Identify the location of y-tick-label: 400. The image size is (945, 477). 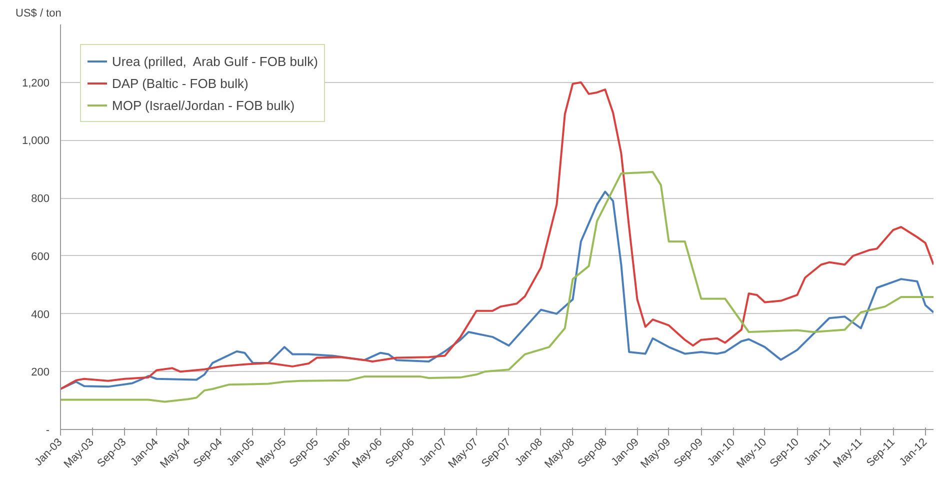
(40, 314).